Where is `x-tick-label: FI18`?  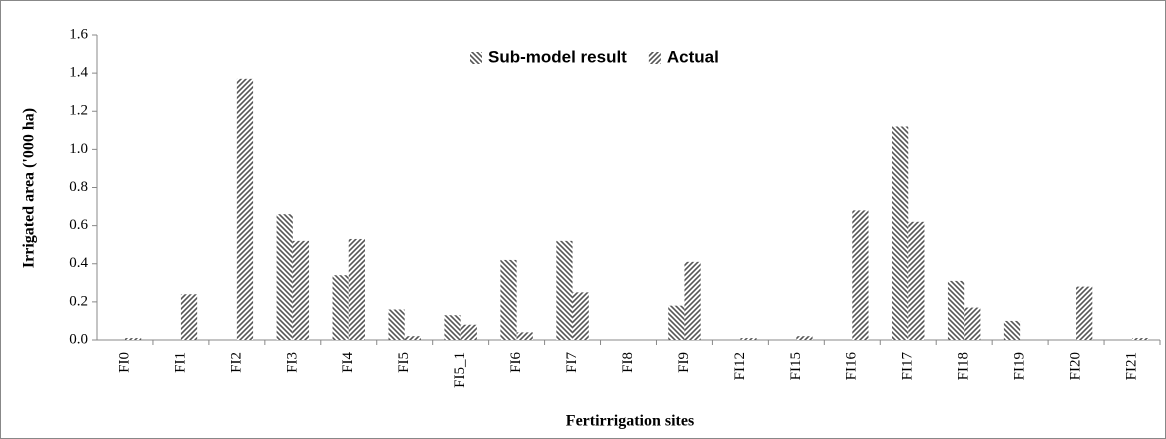
x-tick-label: FI18 is located at coordinates (964, 366).